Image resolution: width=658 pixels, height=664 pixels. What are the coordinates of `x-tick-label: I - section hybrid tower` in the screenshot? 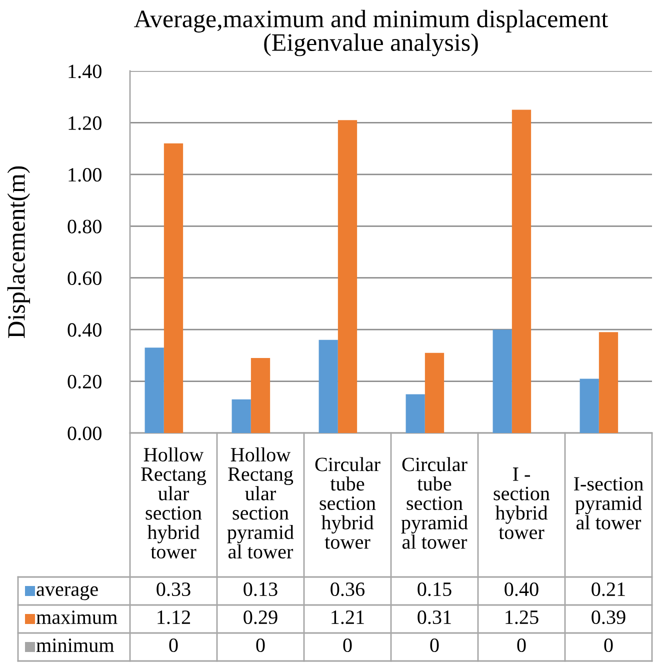 It's located at (522, 504).